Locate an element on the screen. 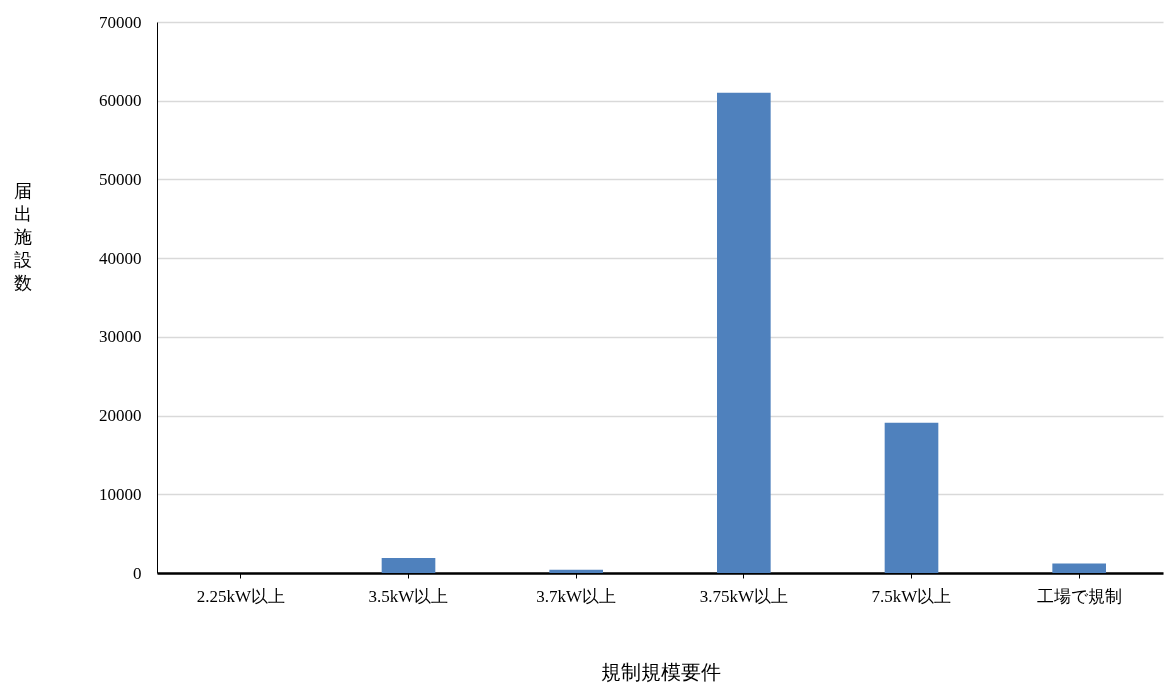 The width and height of the screenshot is (1165, 697). x-tick-label: 工場で規制 is located at coordinates (1079, 596).